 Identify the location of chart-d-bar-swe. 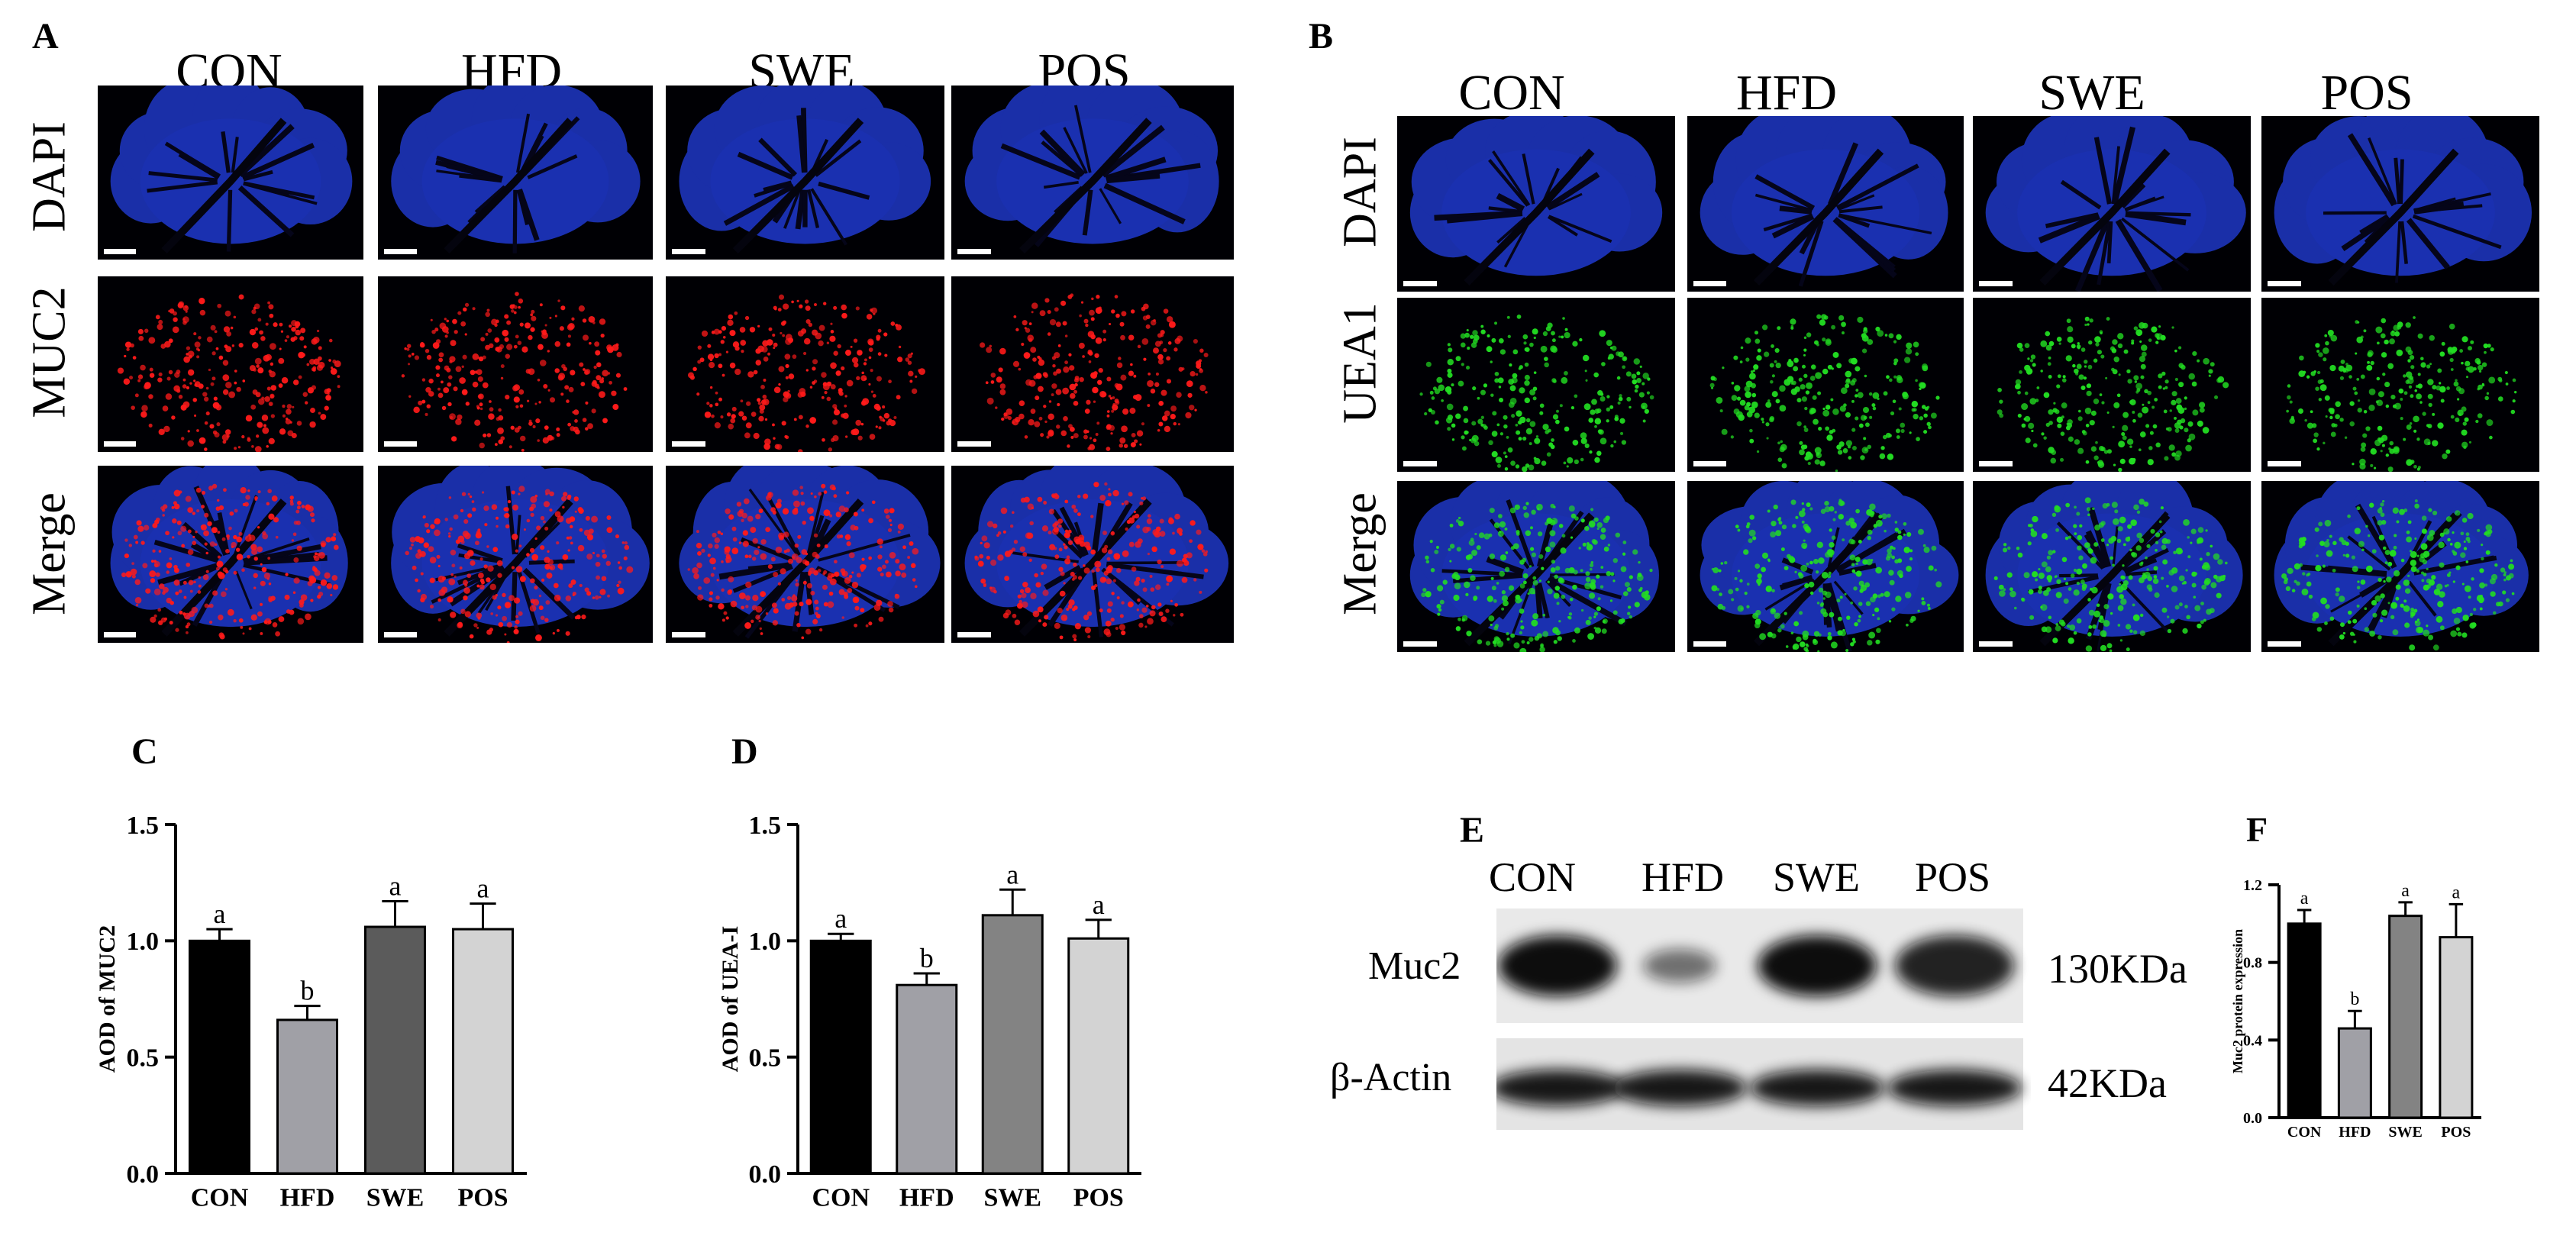
(1012, 1044).